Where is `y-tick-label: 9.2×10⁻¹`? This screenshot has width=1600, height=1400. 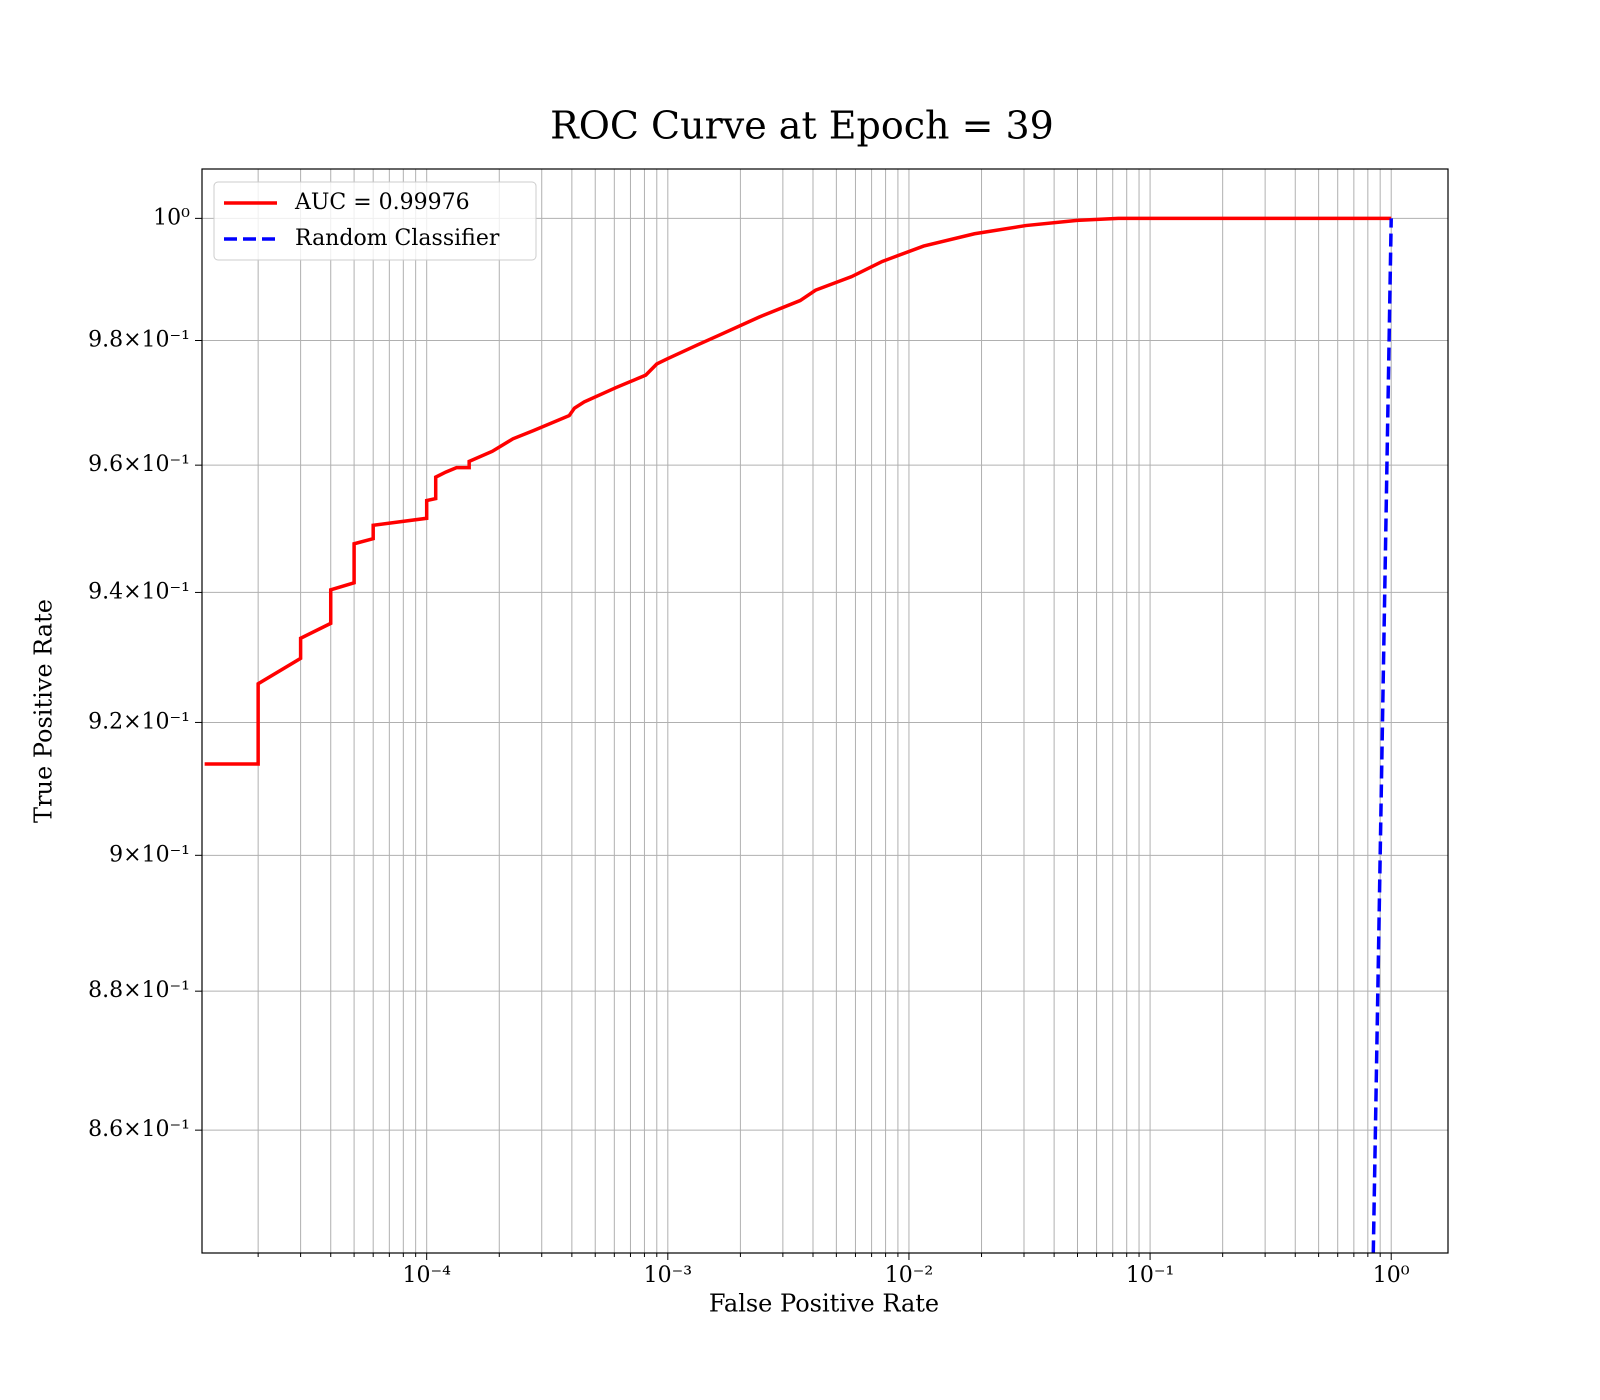
y-tick-label: 9.2×10⁻¹ is located at coordinates (139, 721).